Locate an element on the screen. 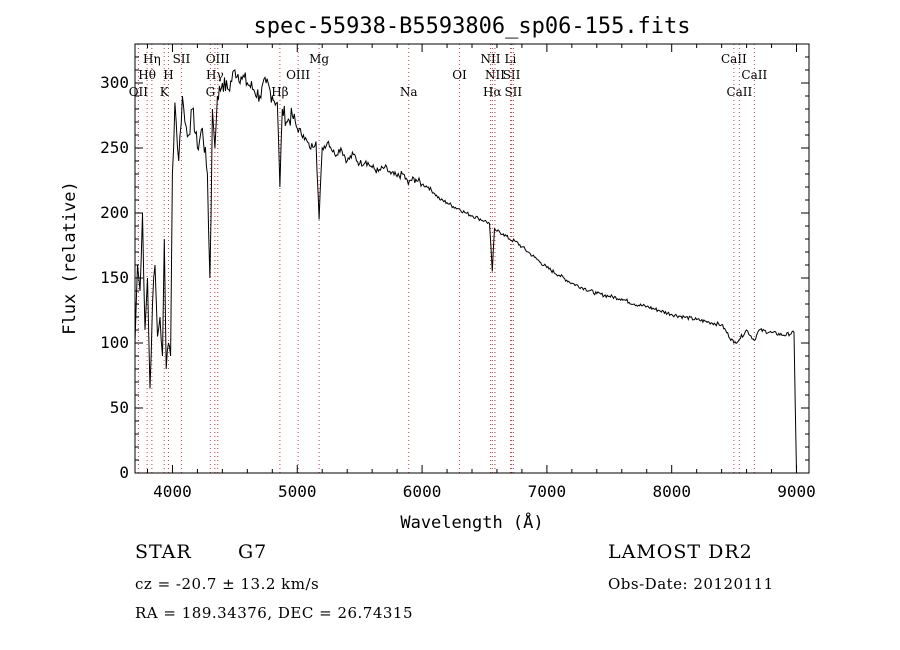 The height and width of the screenshot is (650, 900). x-tick-label: 9000 is located at coordinates (796, 491).